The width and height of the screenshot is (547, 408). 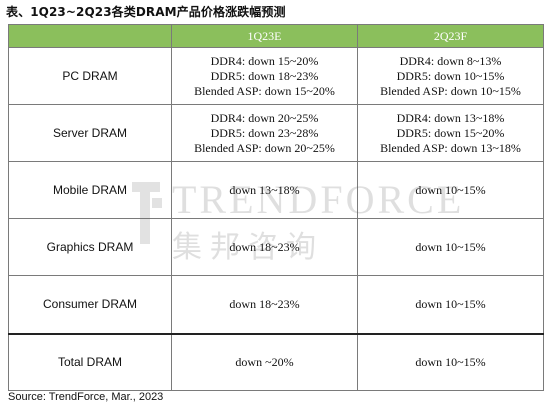 What do you see at coordinates (264, 190) in the screenshot?
I see `cell-1q23e: down 13~18%` at bounding box center [264, 190].